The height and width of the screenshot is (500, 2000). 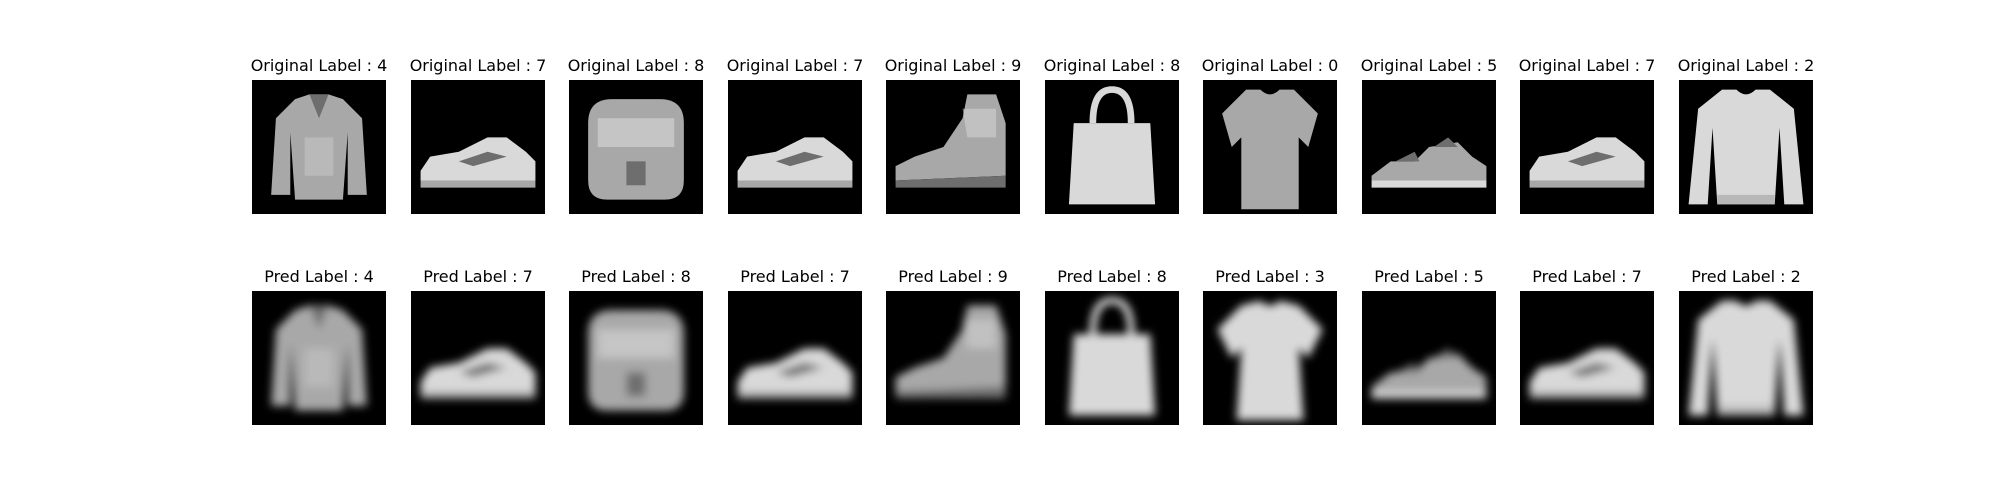 I want to click on original-label-title: Original Label : 9, so click(x=953, y=65).